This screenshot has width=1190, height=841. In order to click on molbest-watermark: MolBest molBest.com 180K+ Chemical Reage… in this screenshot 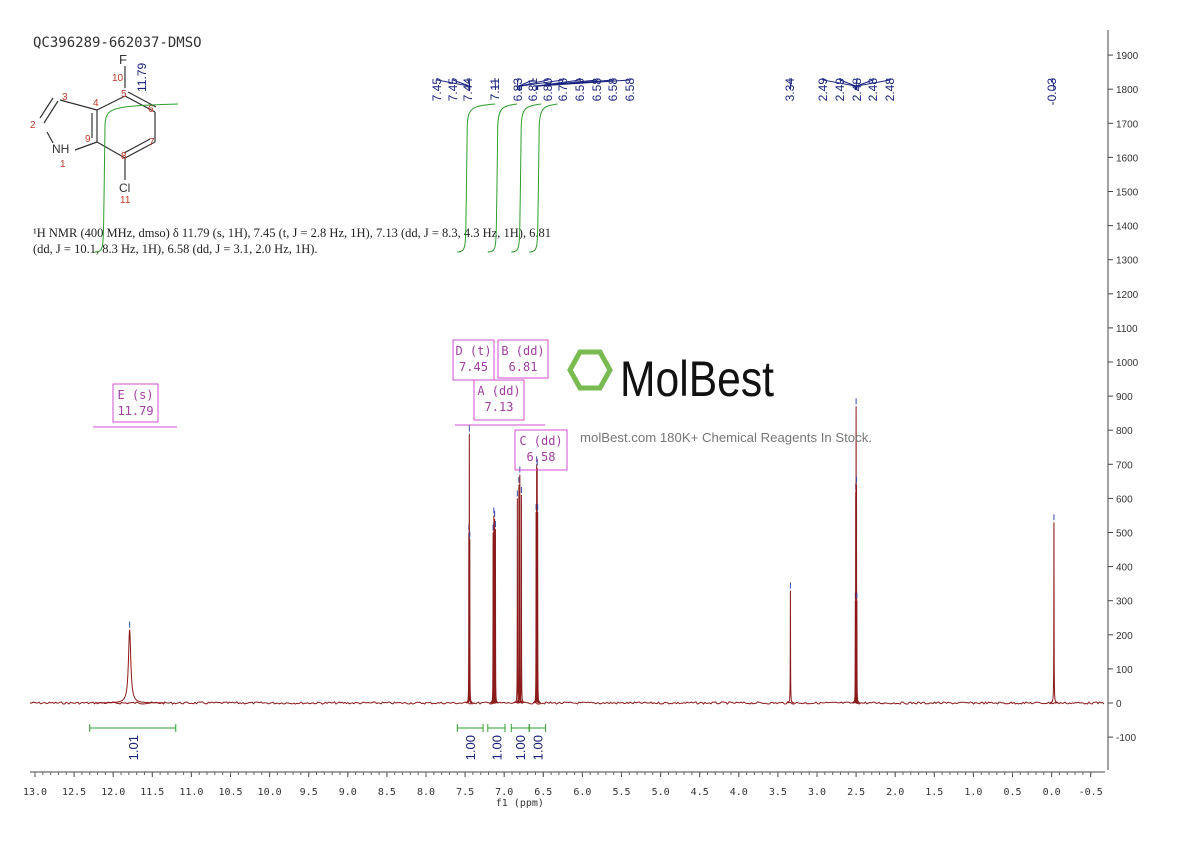, I will do `click(719, 397)`.